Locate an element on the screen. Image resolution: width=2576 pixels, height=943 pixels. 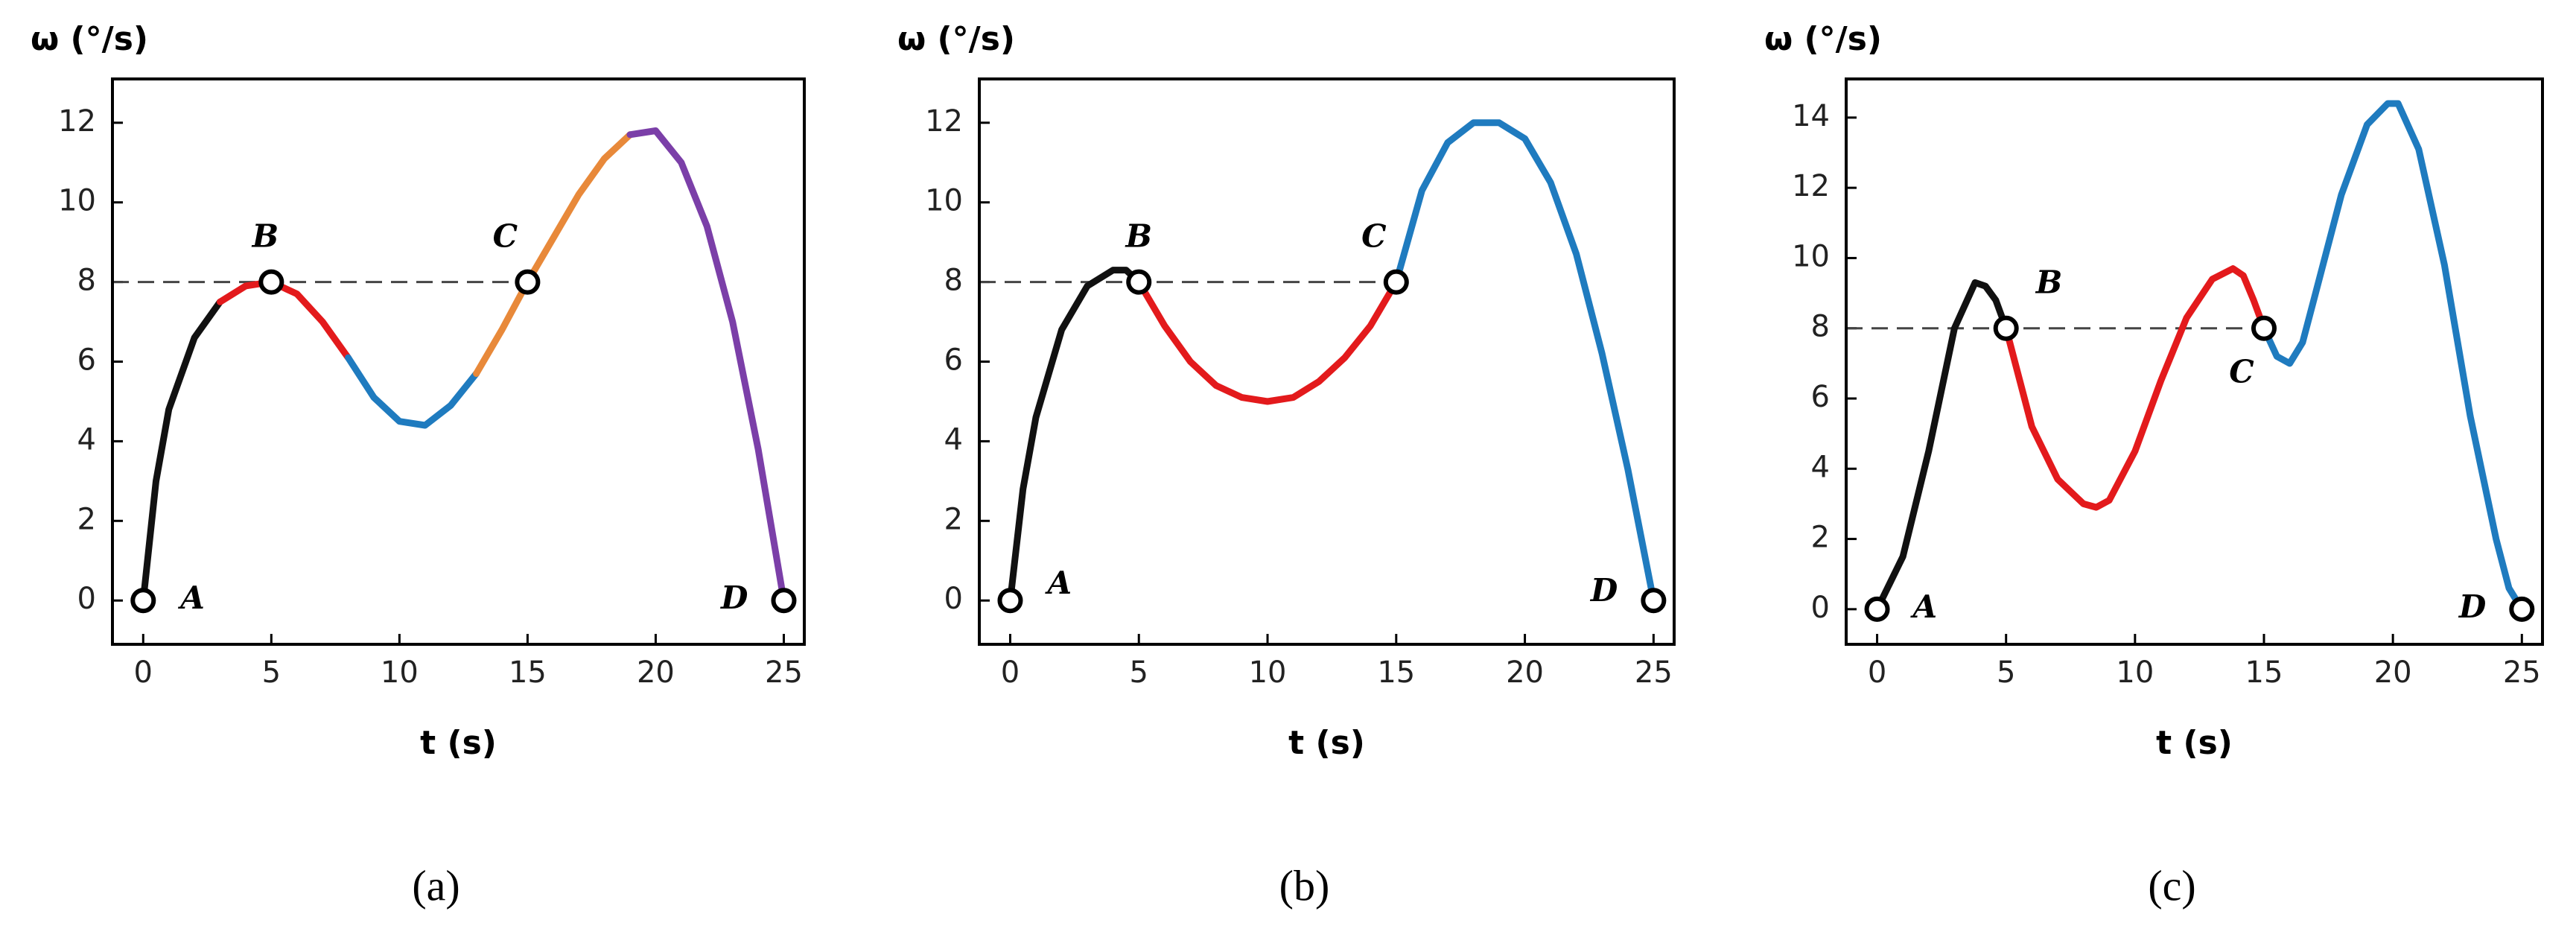
panel-caption: (a) is located at coordinates (435, 885).